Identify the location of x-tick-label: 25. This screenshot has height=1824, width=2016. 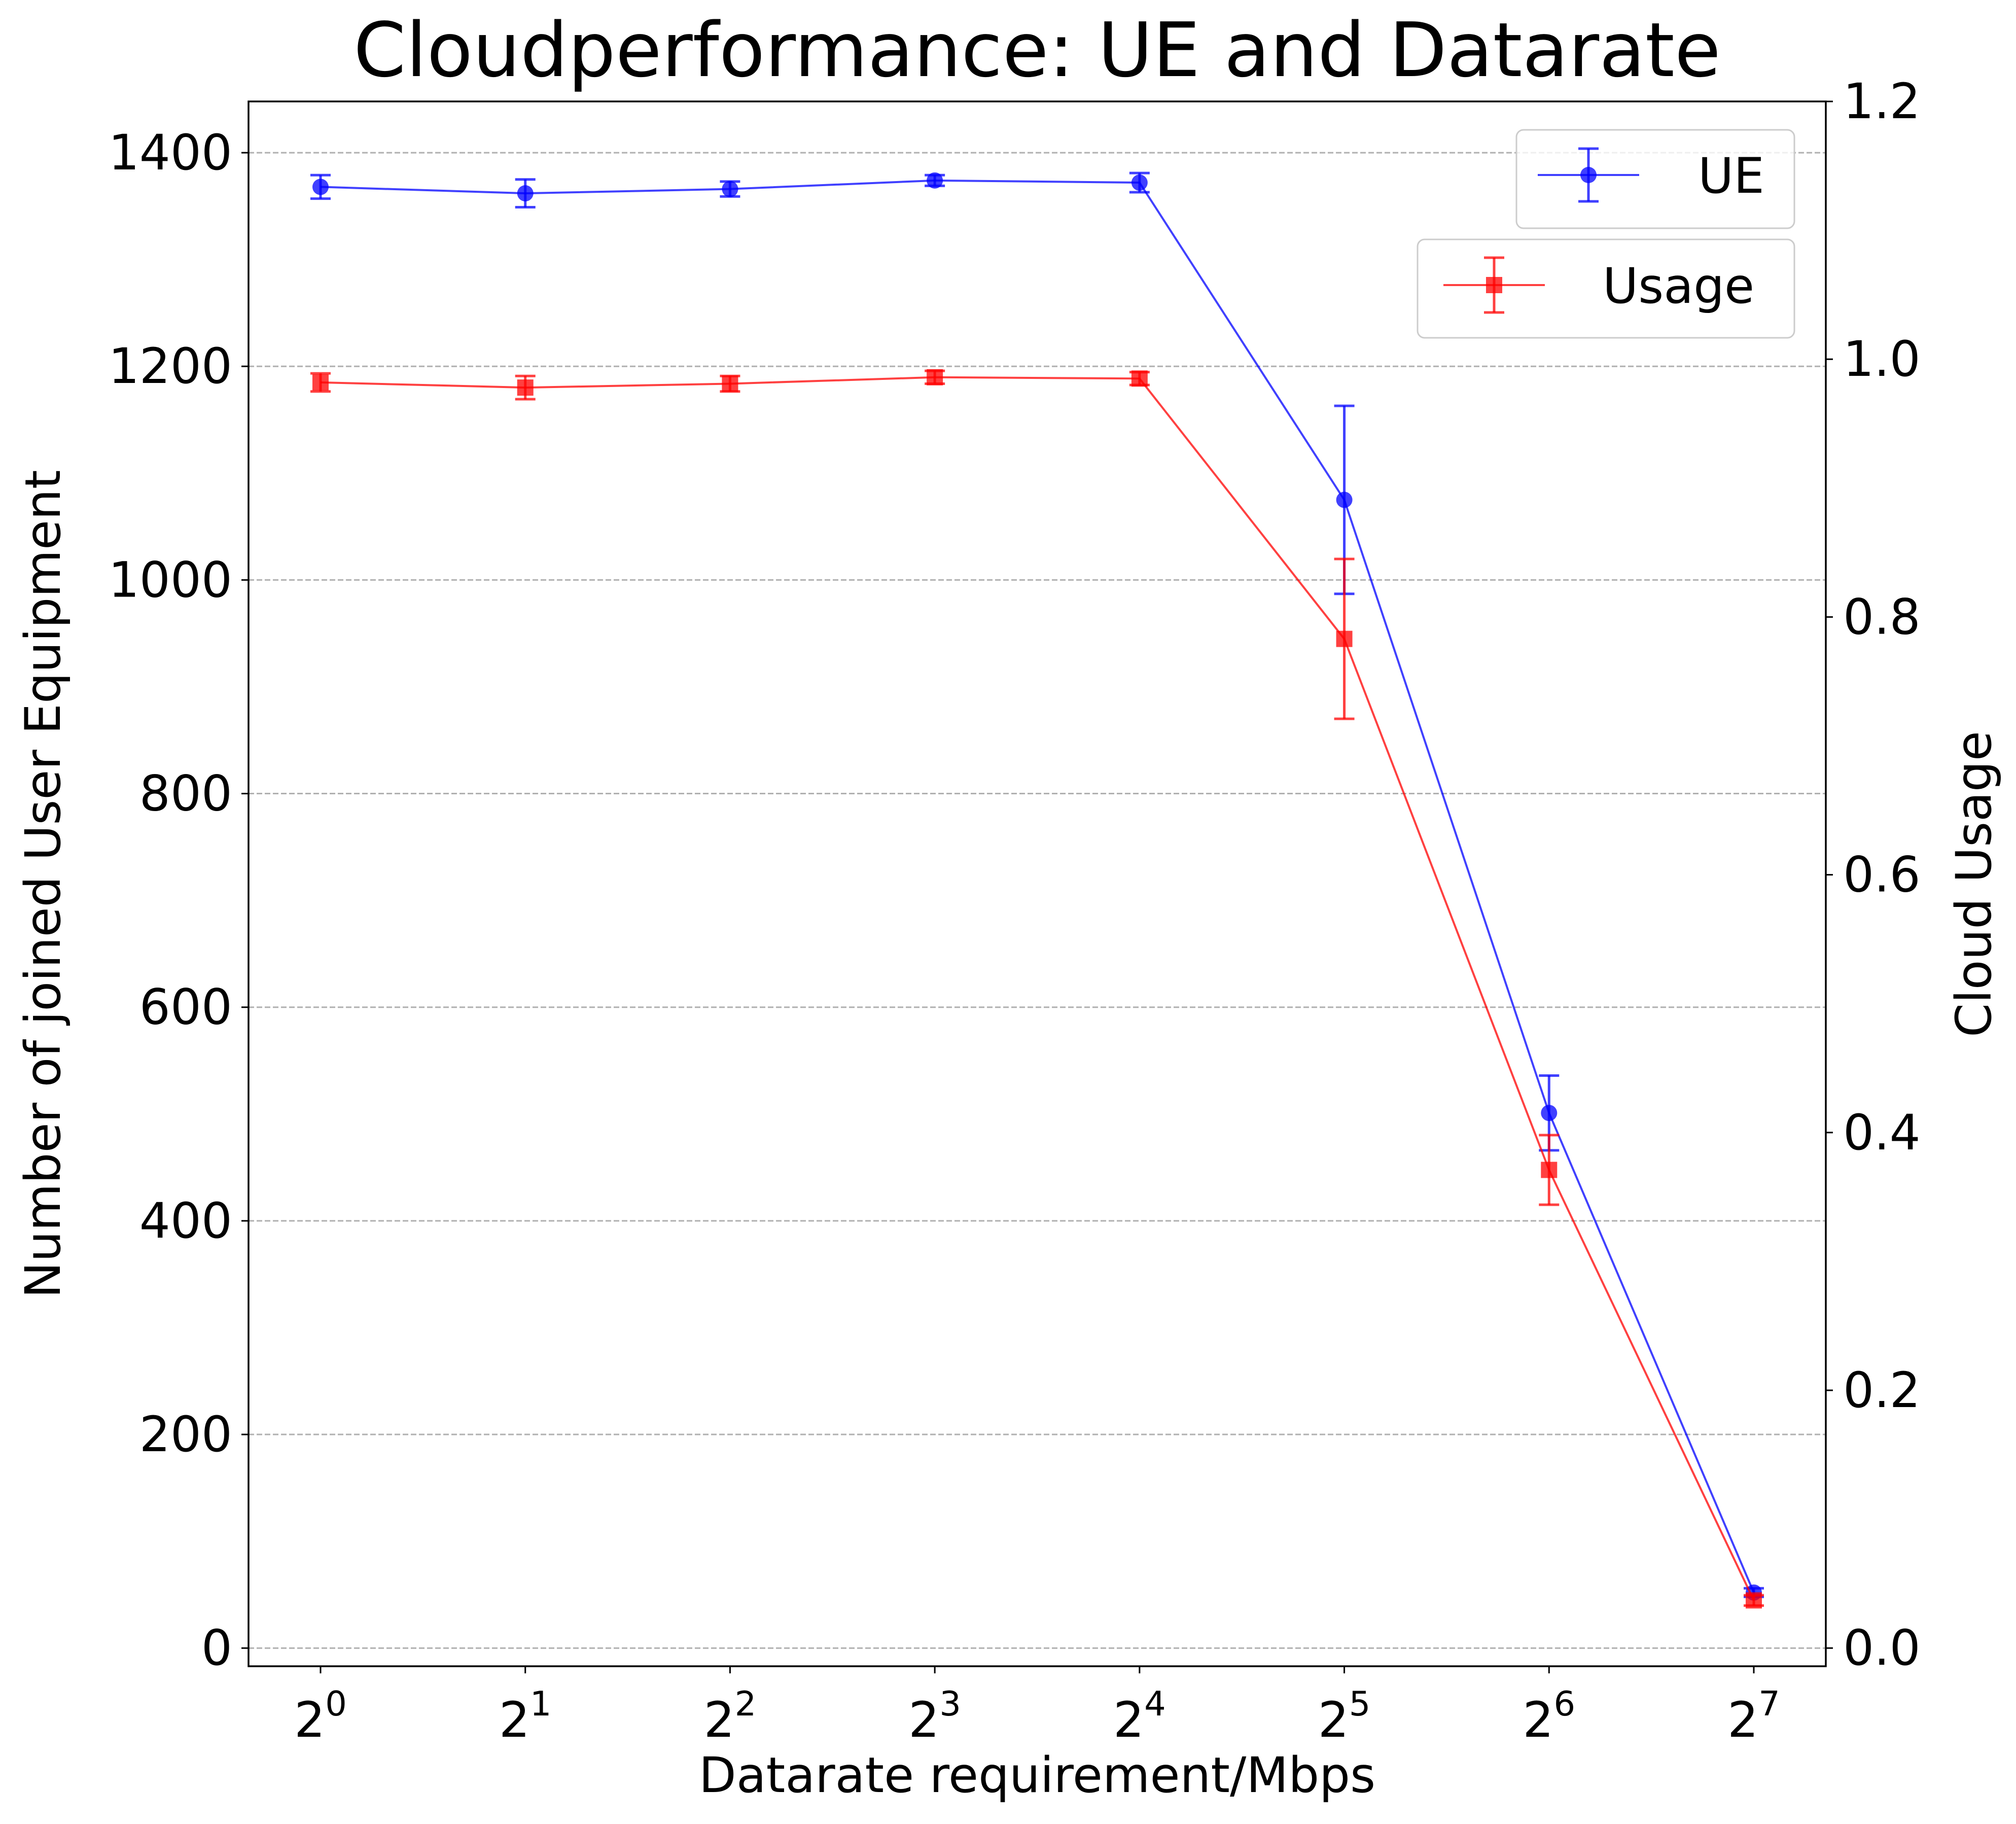
(1344, 1716).